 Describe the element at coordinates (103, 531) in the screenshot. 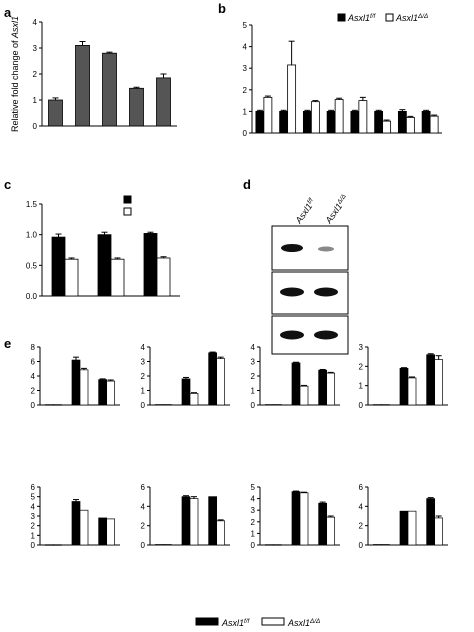

I see `panel-e-klf1-bar-ff` at that location.